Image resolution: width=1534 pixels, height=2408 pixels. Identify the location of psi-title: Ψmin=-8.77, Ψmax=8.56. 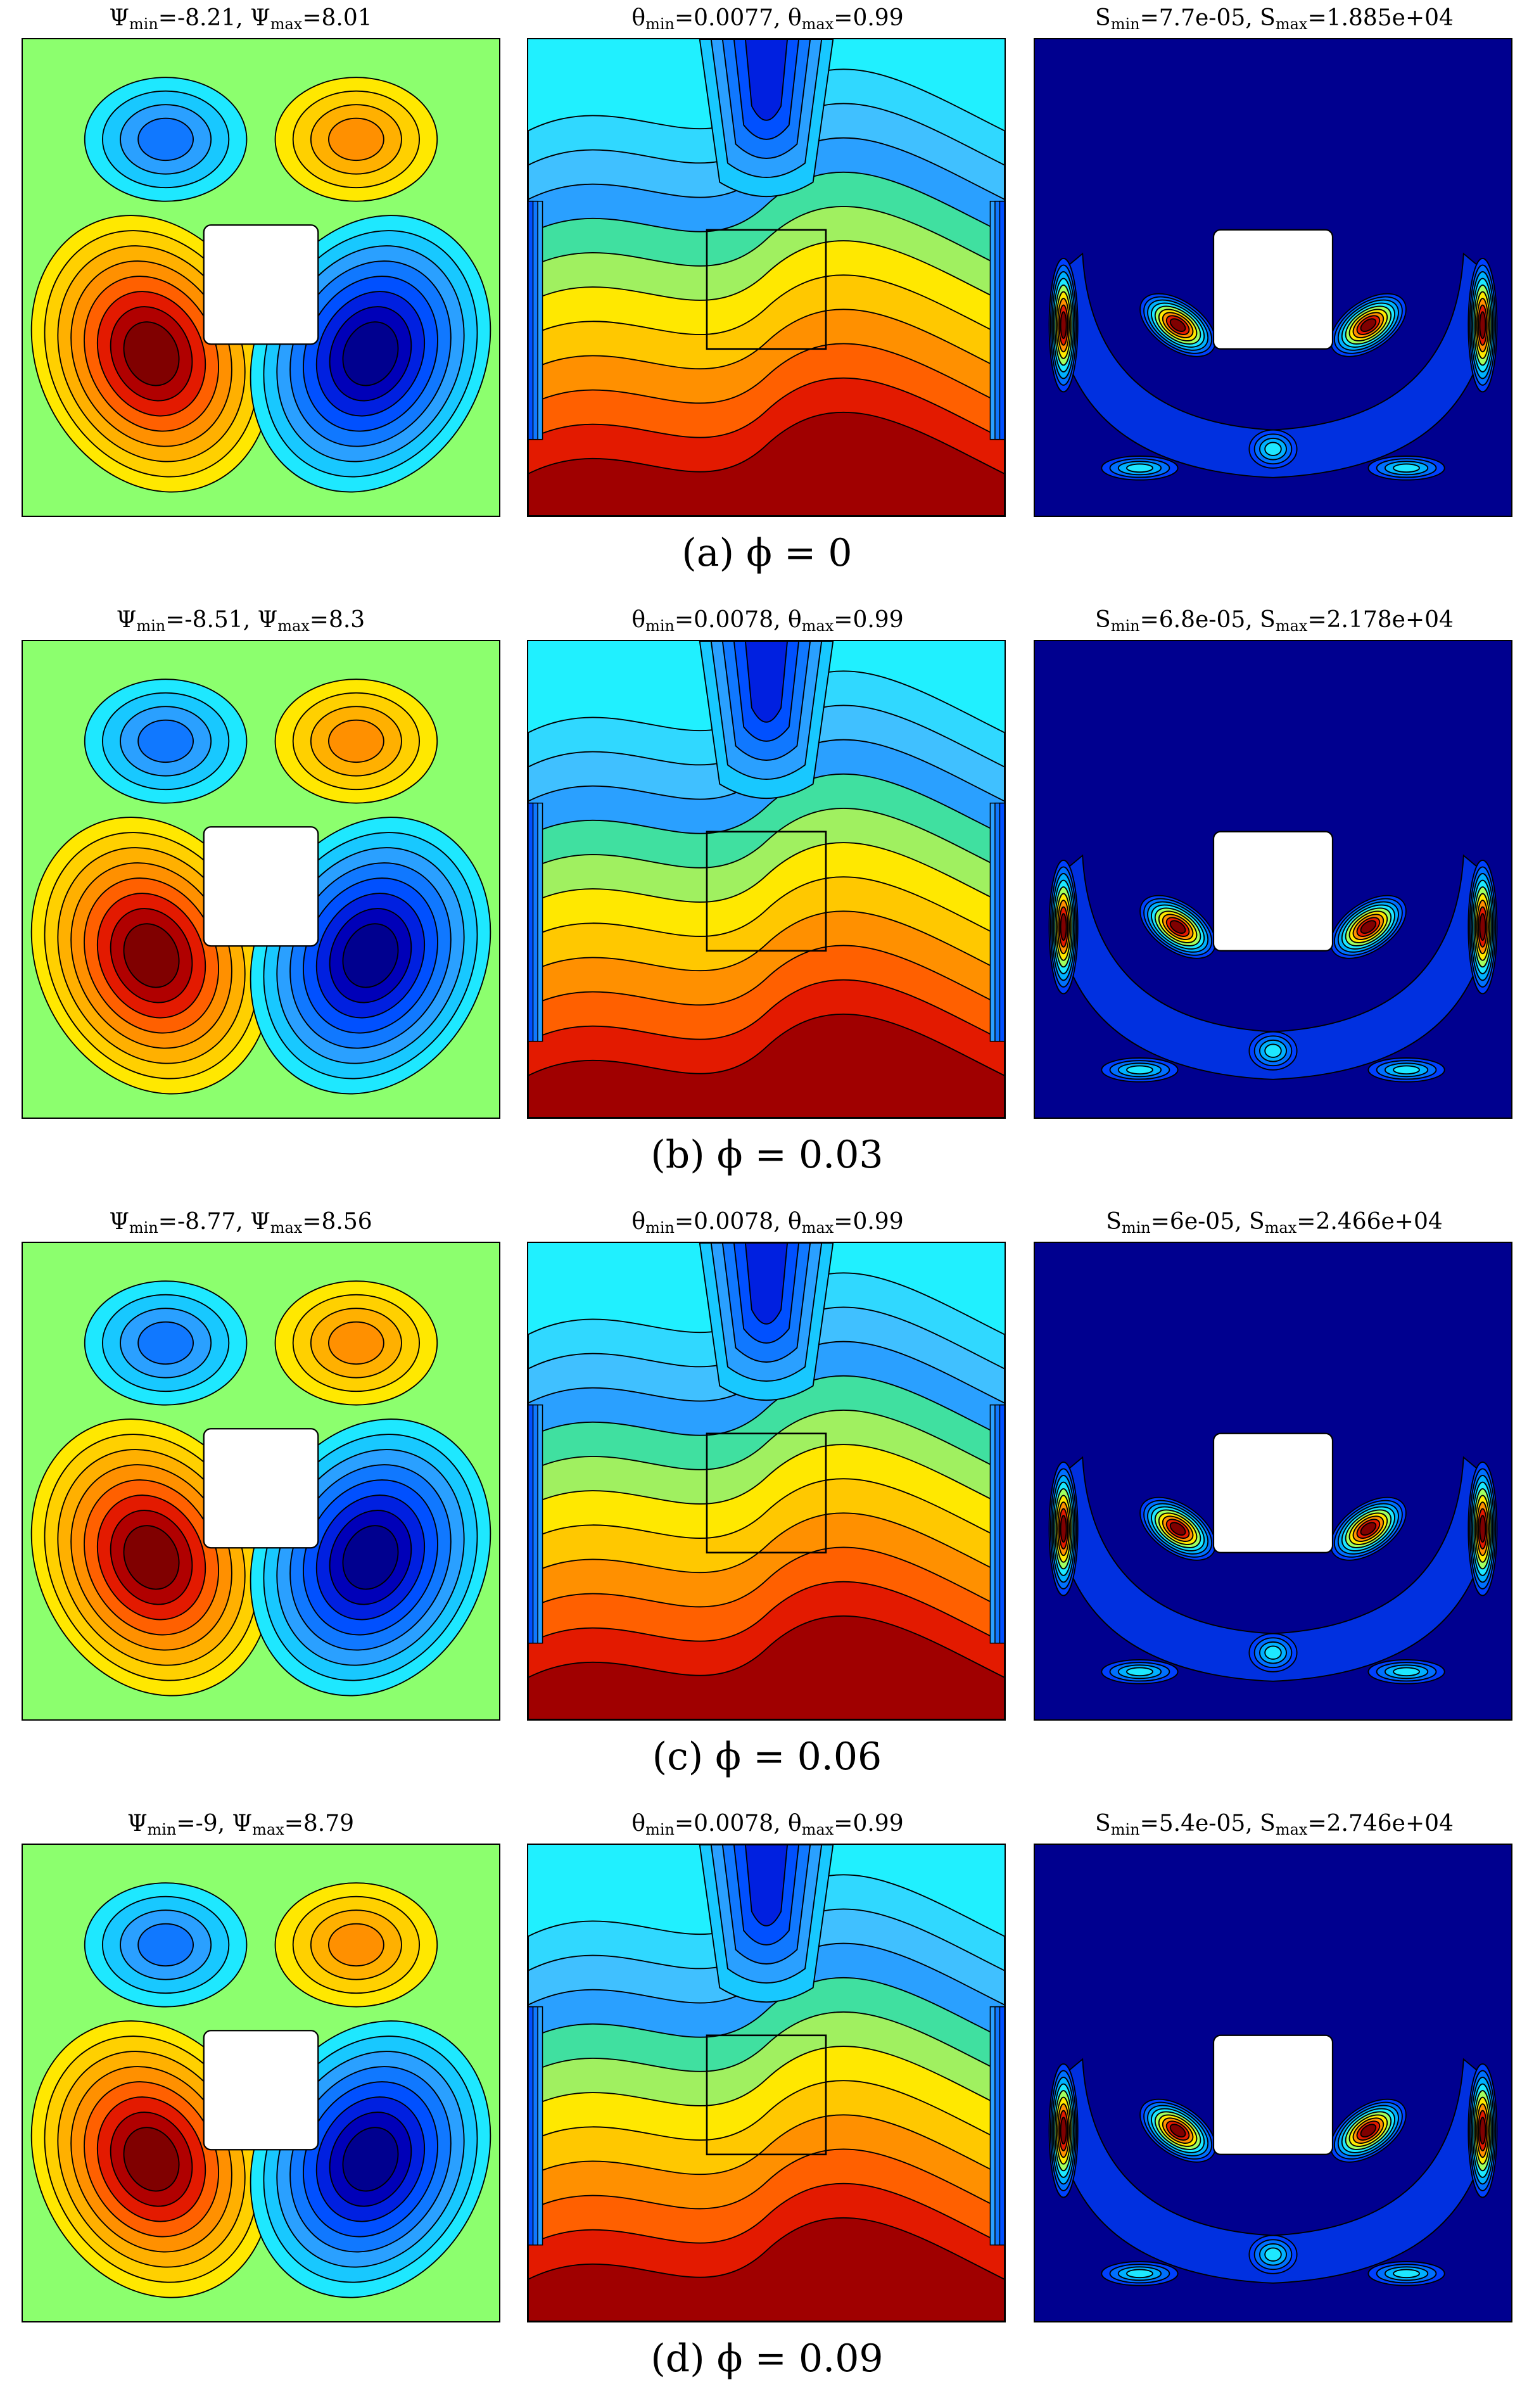
(240, 1223).